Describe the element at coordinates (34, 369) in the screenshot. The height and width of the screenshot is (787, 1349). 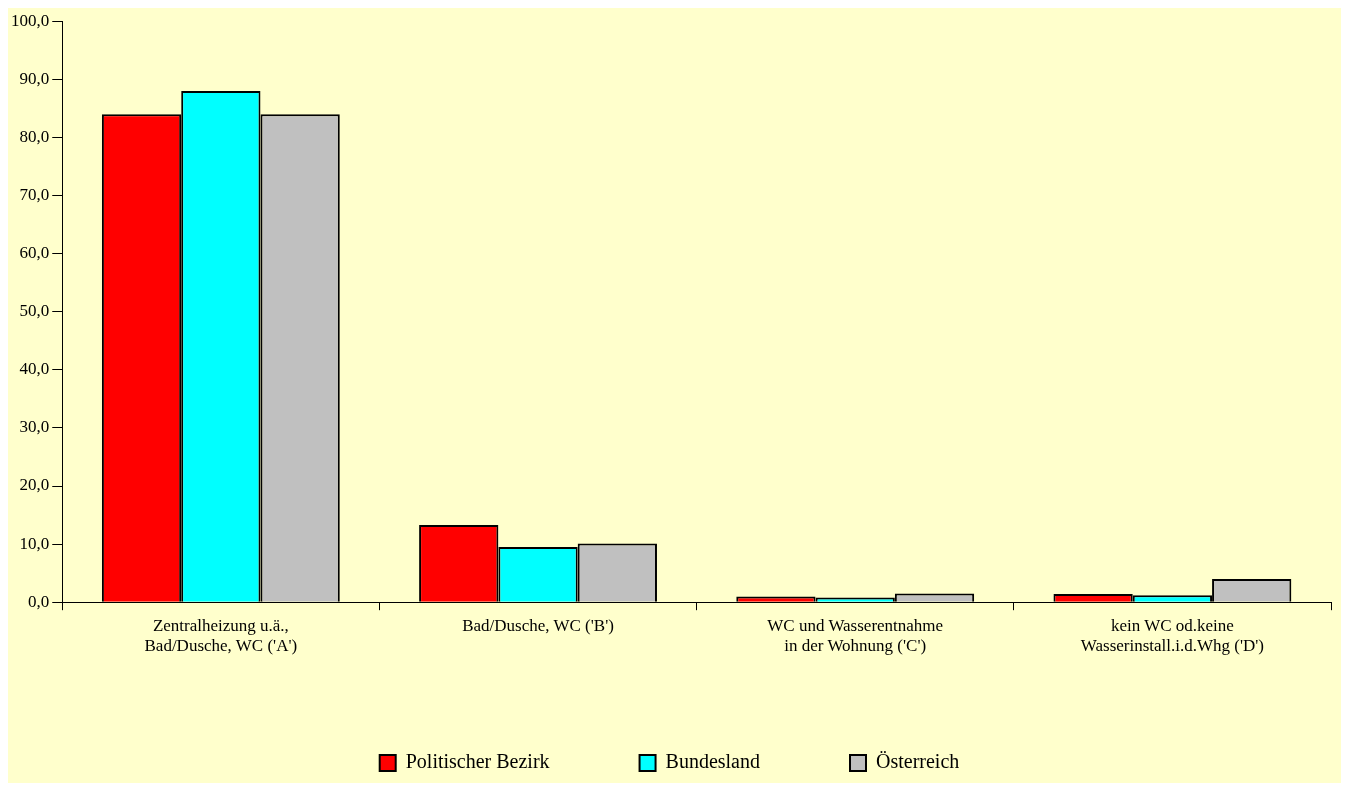
I see `y-tick-label: 40,0` at that location.